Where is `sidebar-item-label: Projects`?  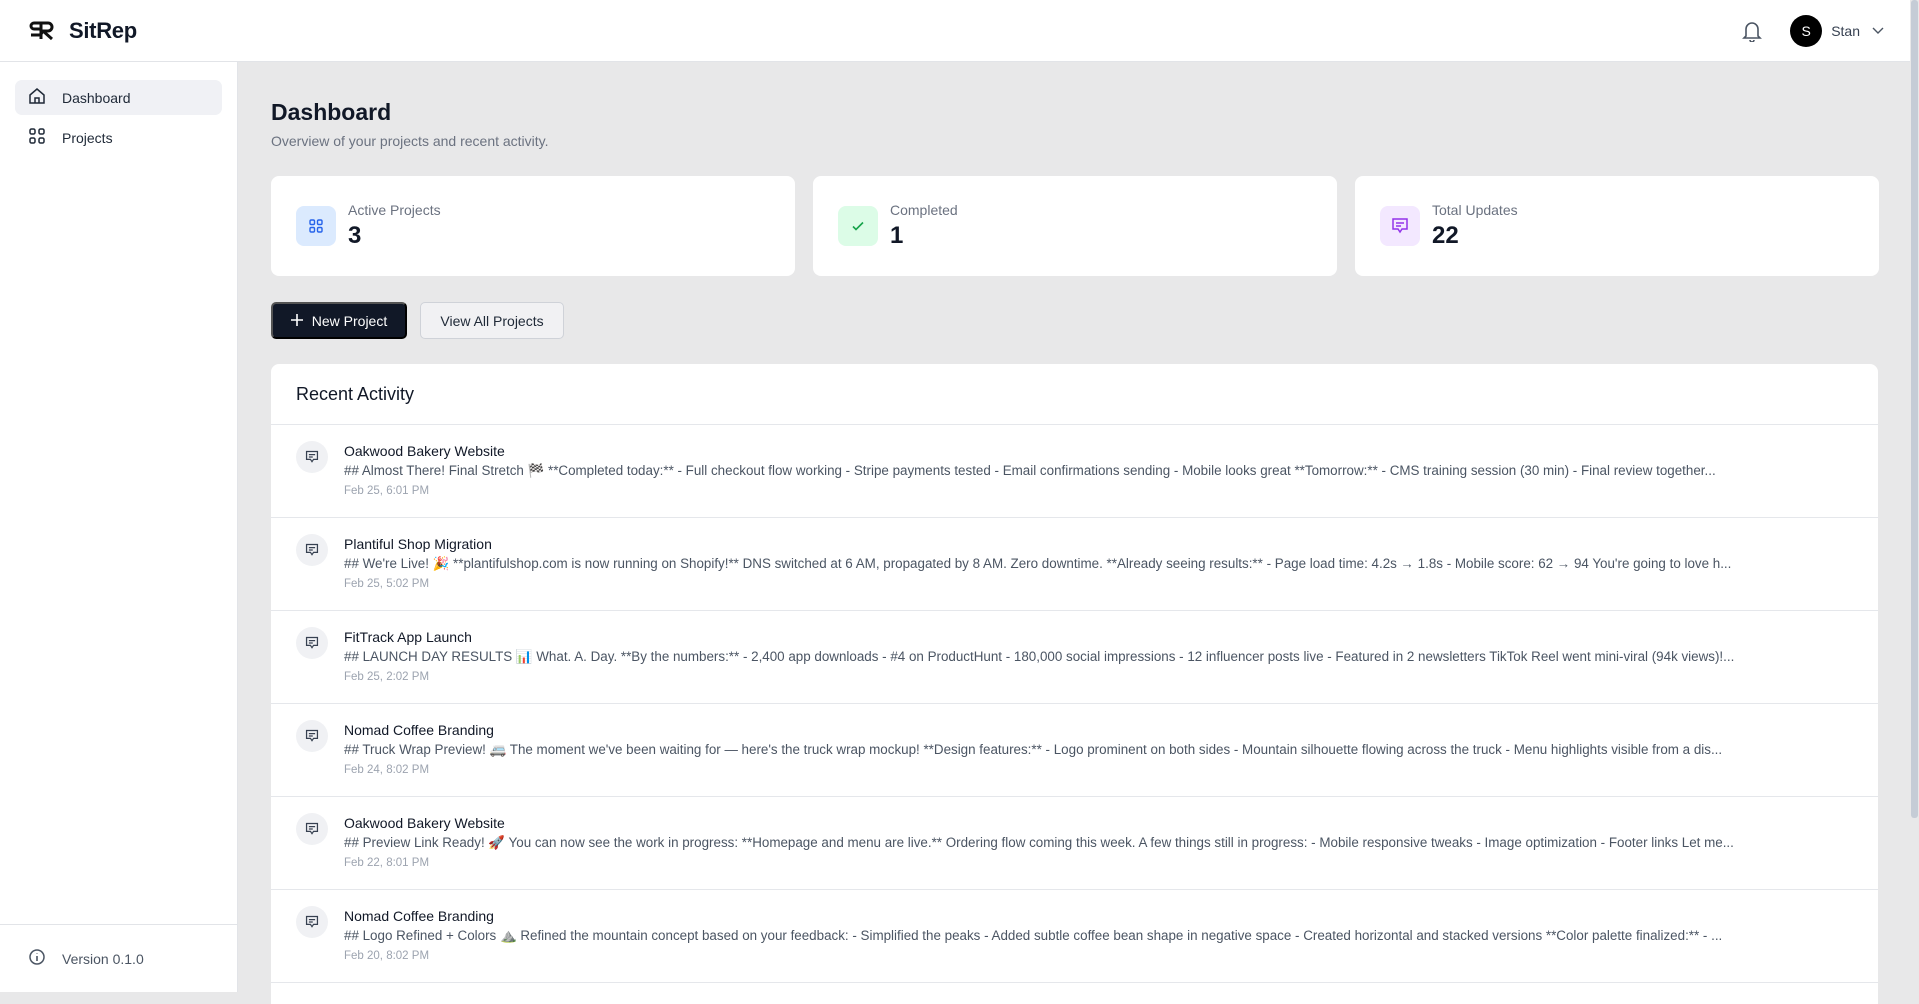
sidebar-item-label: Projects is located at coordinates (87, 137).